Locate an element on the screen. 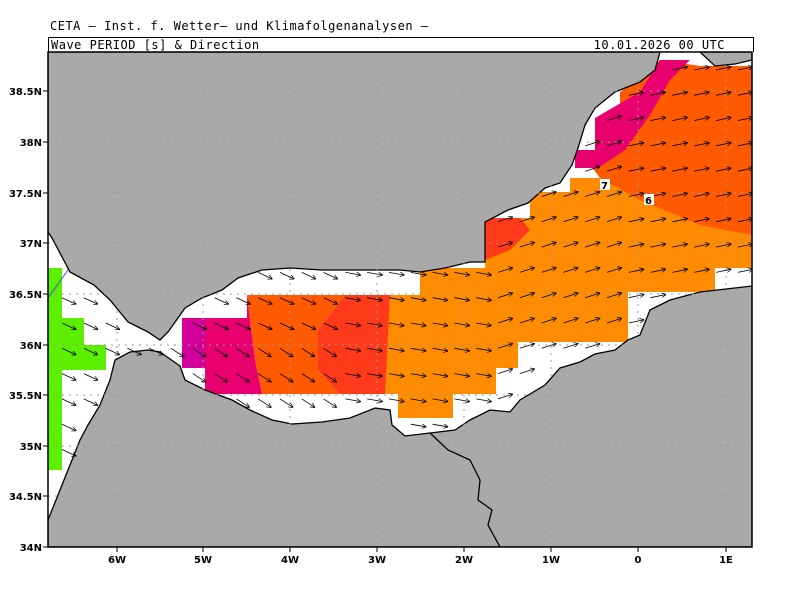 This screenshot has height=600, width=800. fill-east-peak is located at coordinates (632, 114).